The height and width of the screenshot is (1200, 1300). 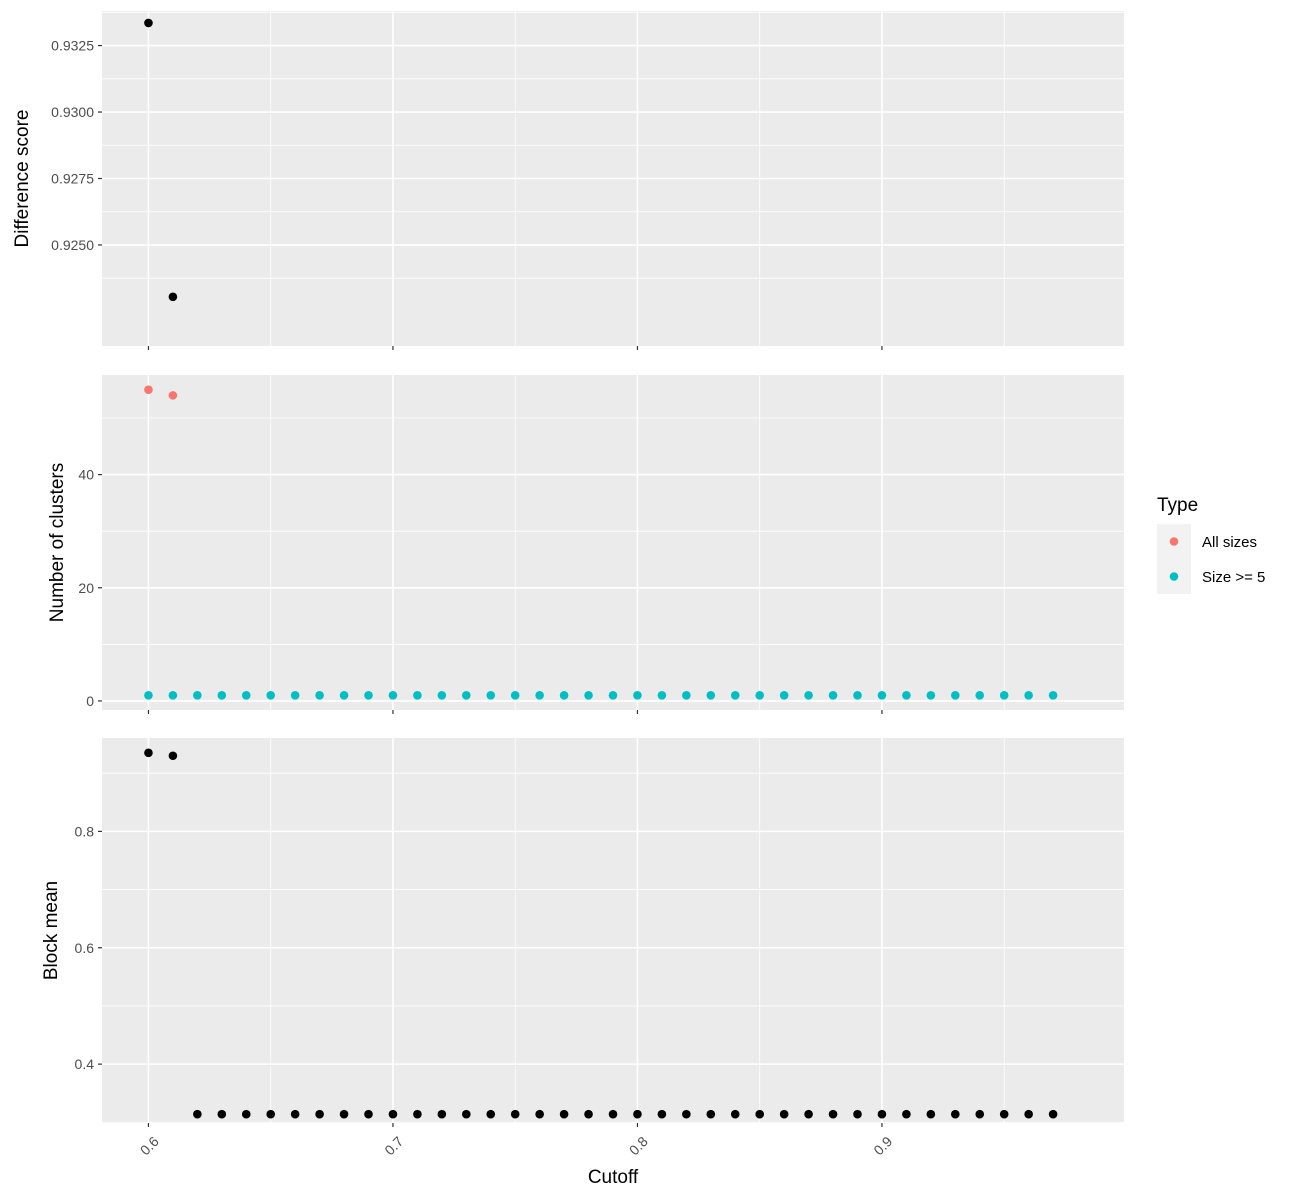 I want to click on y-tick-label: 0.8, so click(x=85, y=831).